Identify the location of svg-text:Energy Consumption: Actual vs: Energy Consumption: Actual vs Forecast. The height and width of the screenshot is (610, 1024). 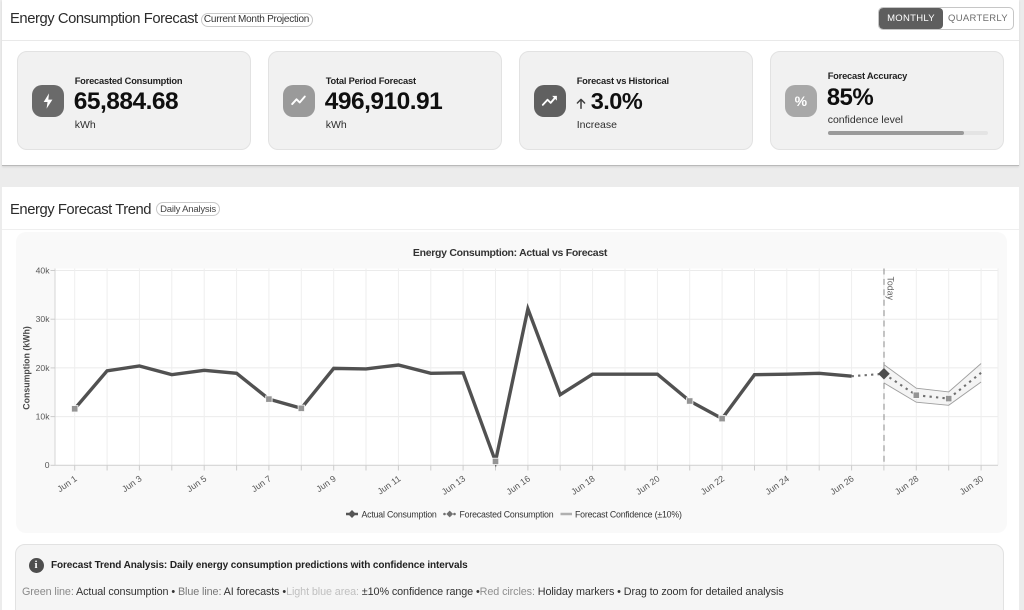
(510, 253).